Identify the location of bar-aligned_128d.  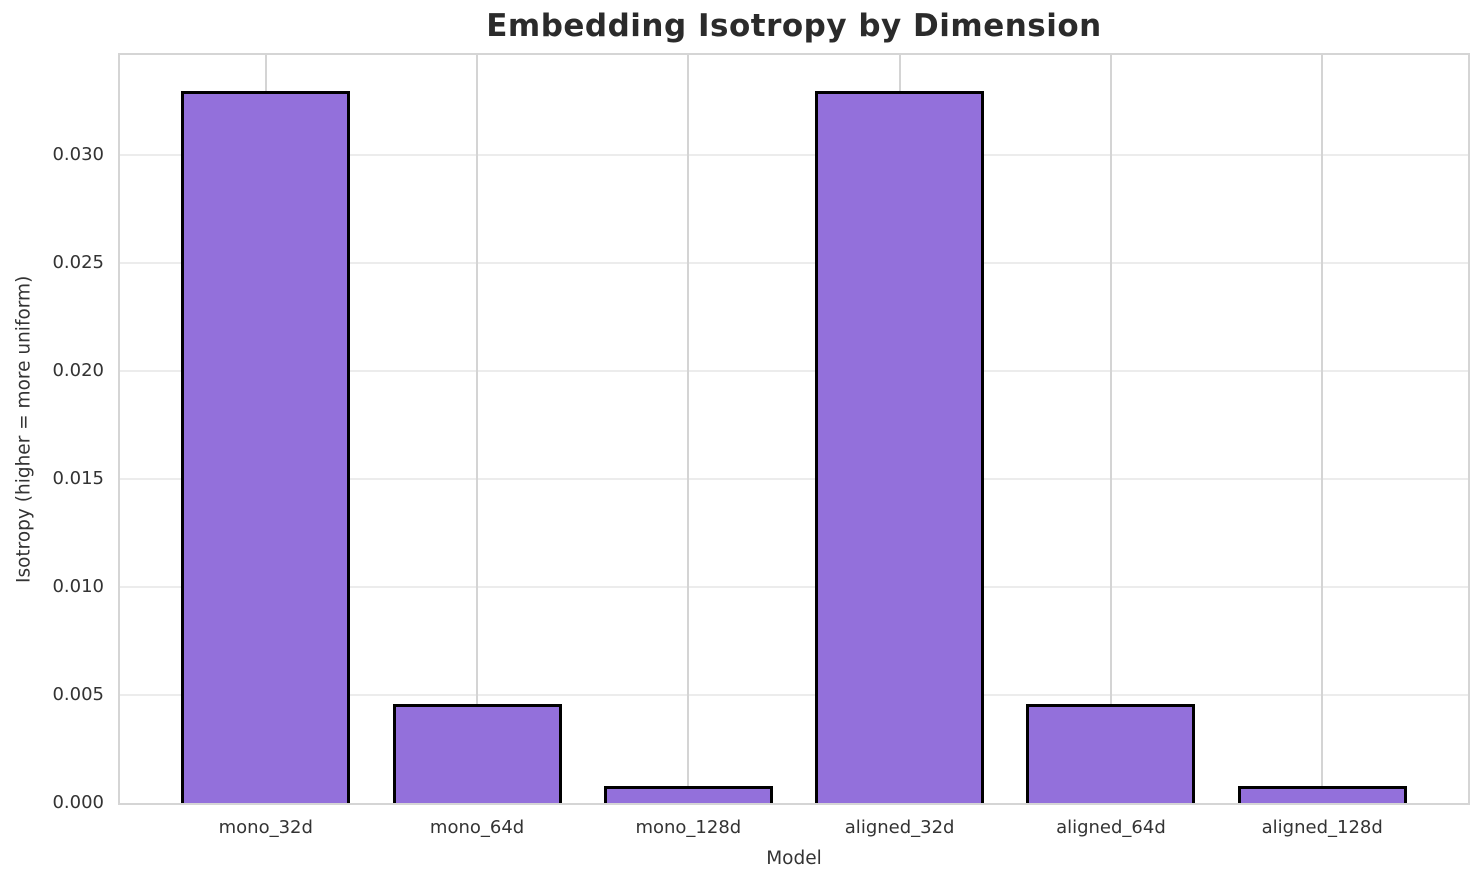
(1322, 794).